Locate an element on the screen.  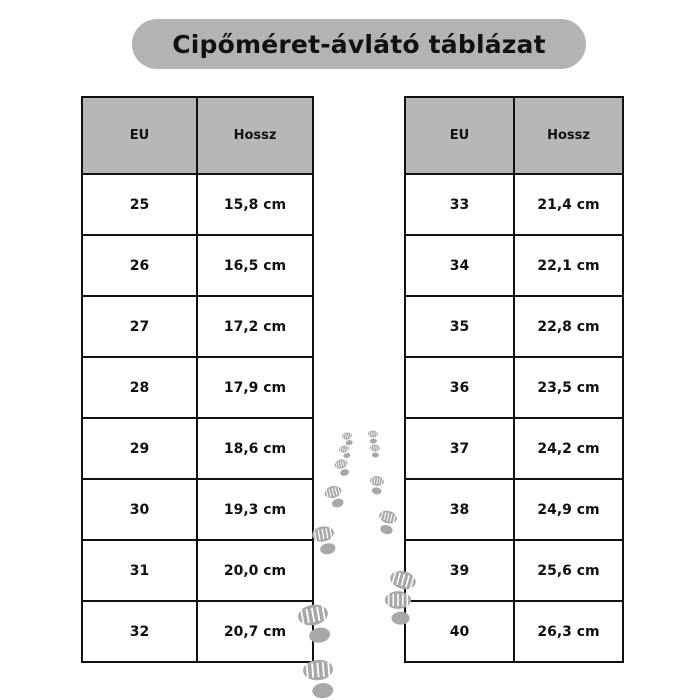
length-cell: 22,8 cm is located at coordinates (568, 326).